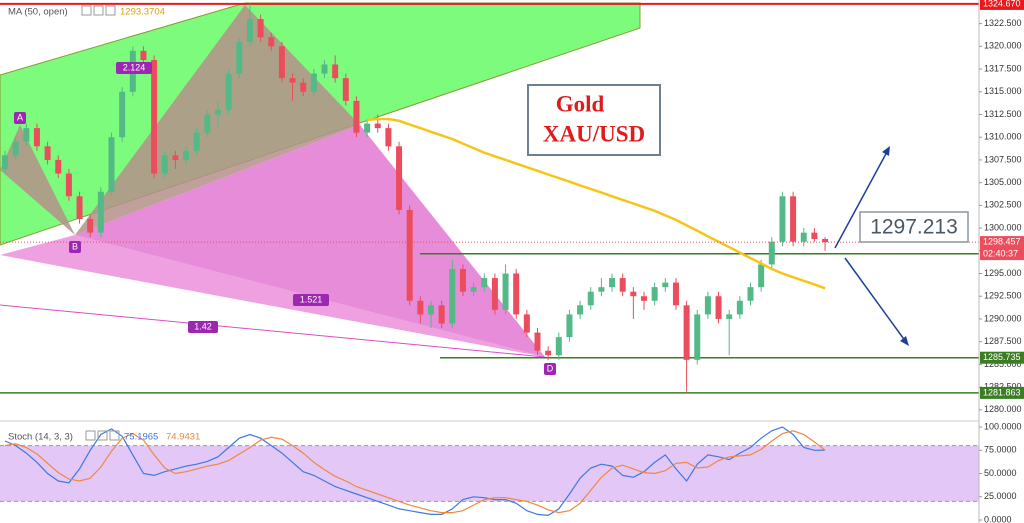  Describe the element at coordinates (1003, 137) in the screenshot. I see `y-tick-label: 1310.000` at that location.